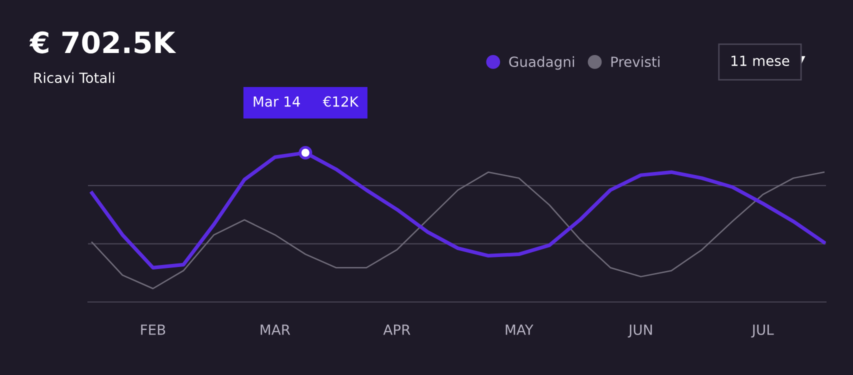 The height and width of the screenshot is (375, 853). What do you see at coordinates (761, 61) in the screenshot?
I see `text: 11 mese` at bounding box center [761, 61].